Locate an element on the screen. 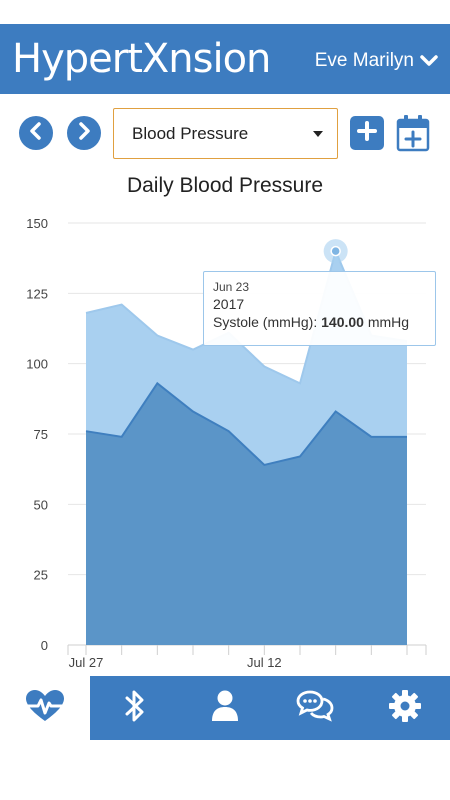 This screenshot has width=450, height=800. chevron-right-icon is located at coordinates (84, 133).